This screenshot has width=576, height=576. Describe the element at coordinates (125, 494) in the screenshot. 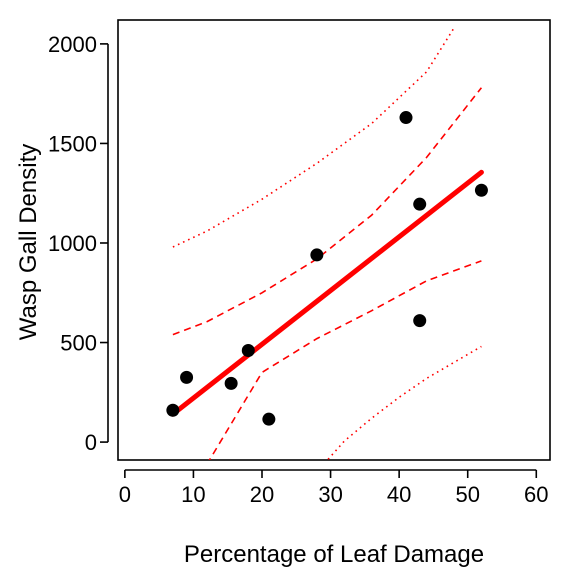

I see `x-tick-label: 0` at that location.